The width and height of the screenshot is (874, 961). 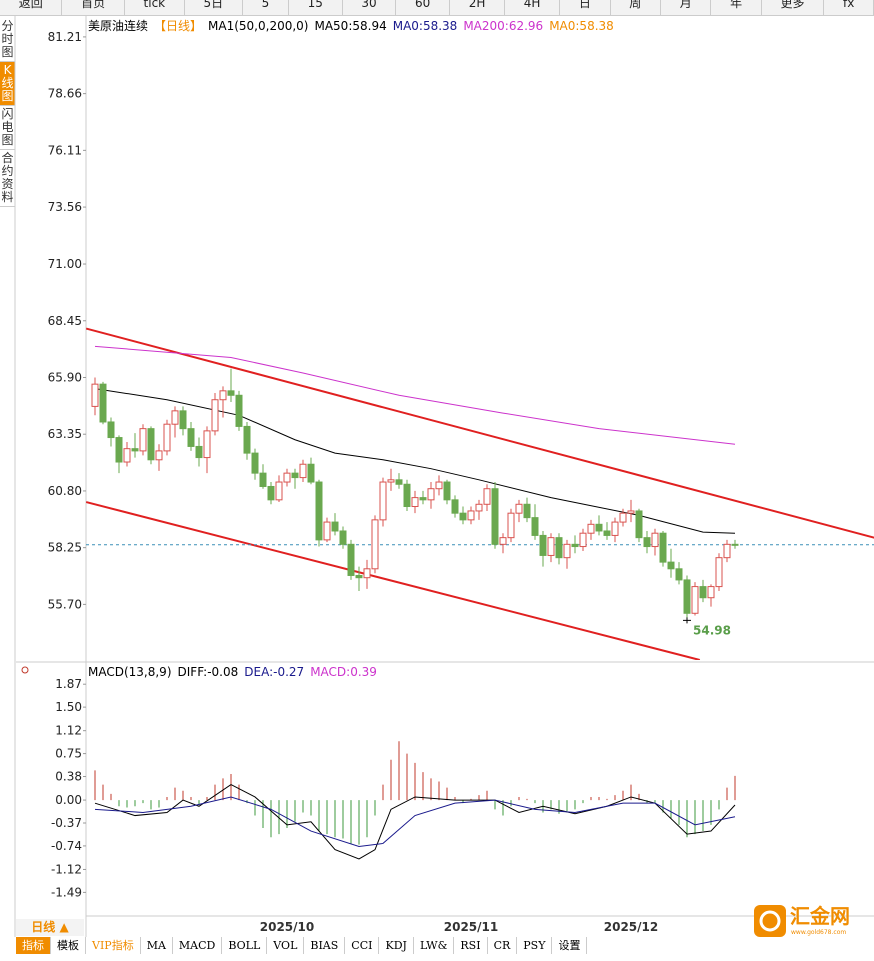 I want to click on legend-entry: MACD:0.39, so click(x=343, y=672).